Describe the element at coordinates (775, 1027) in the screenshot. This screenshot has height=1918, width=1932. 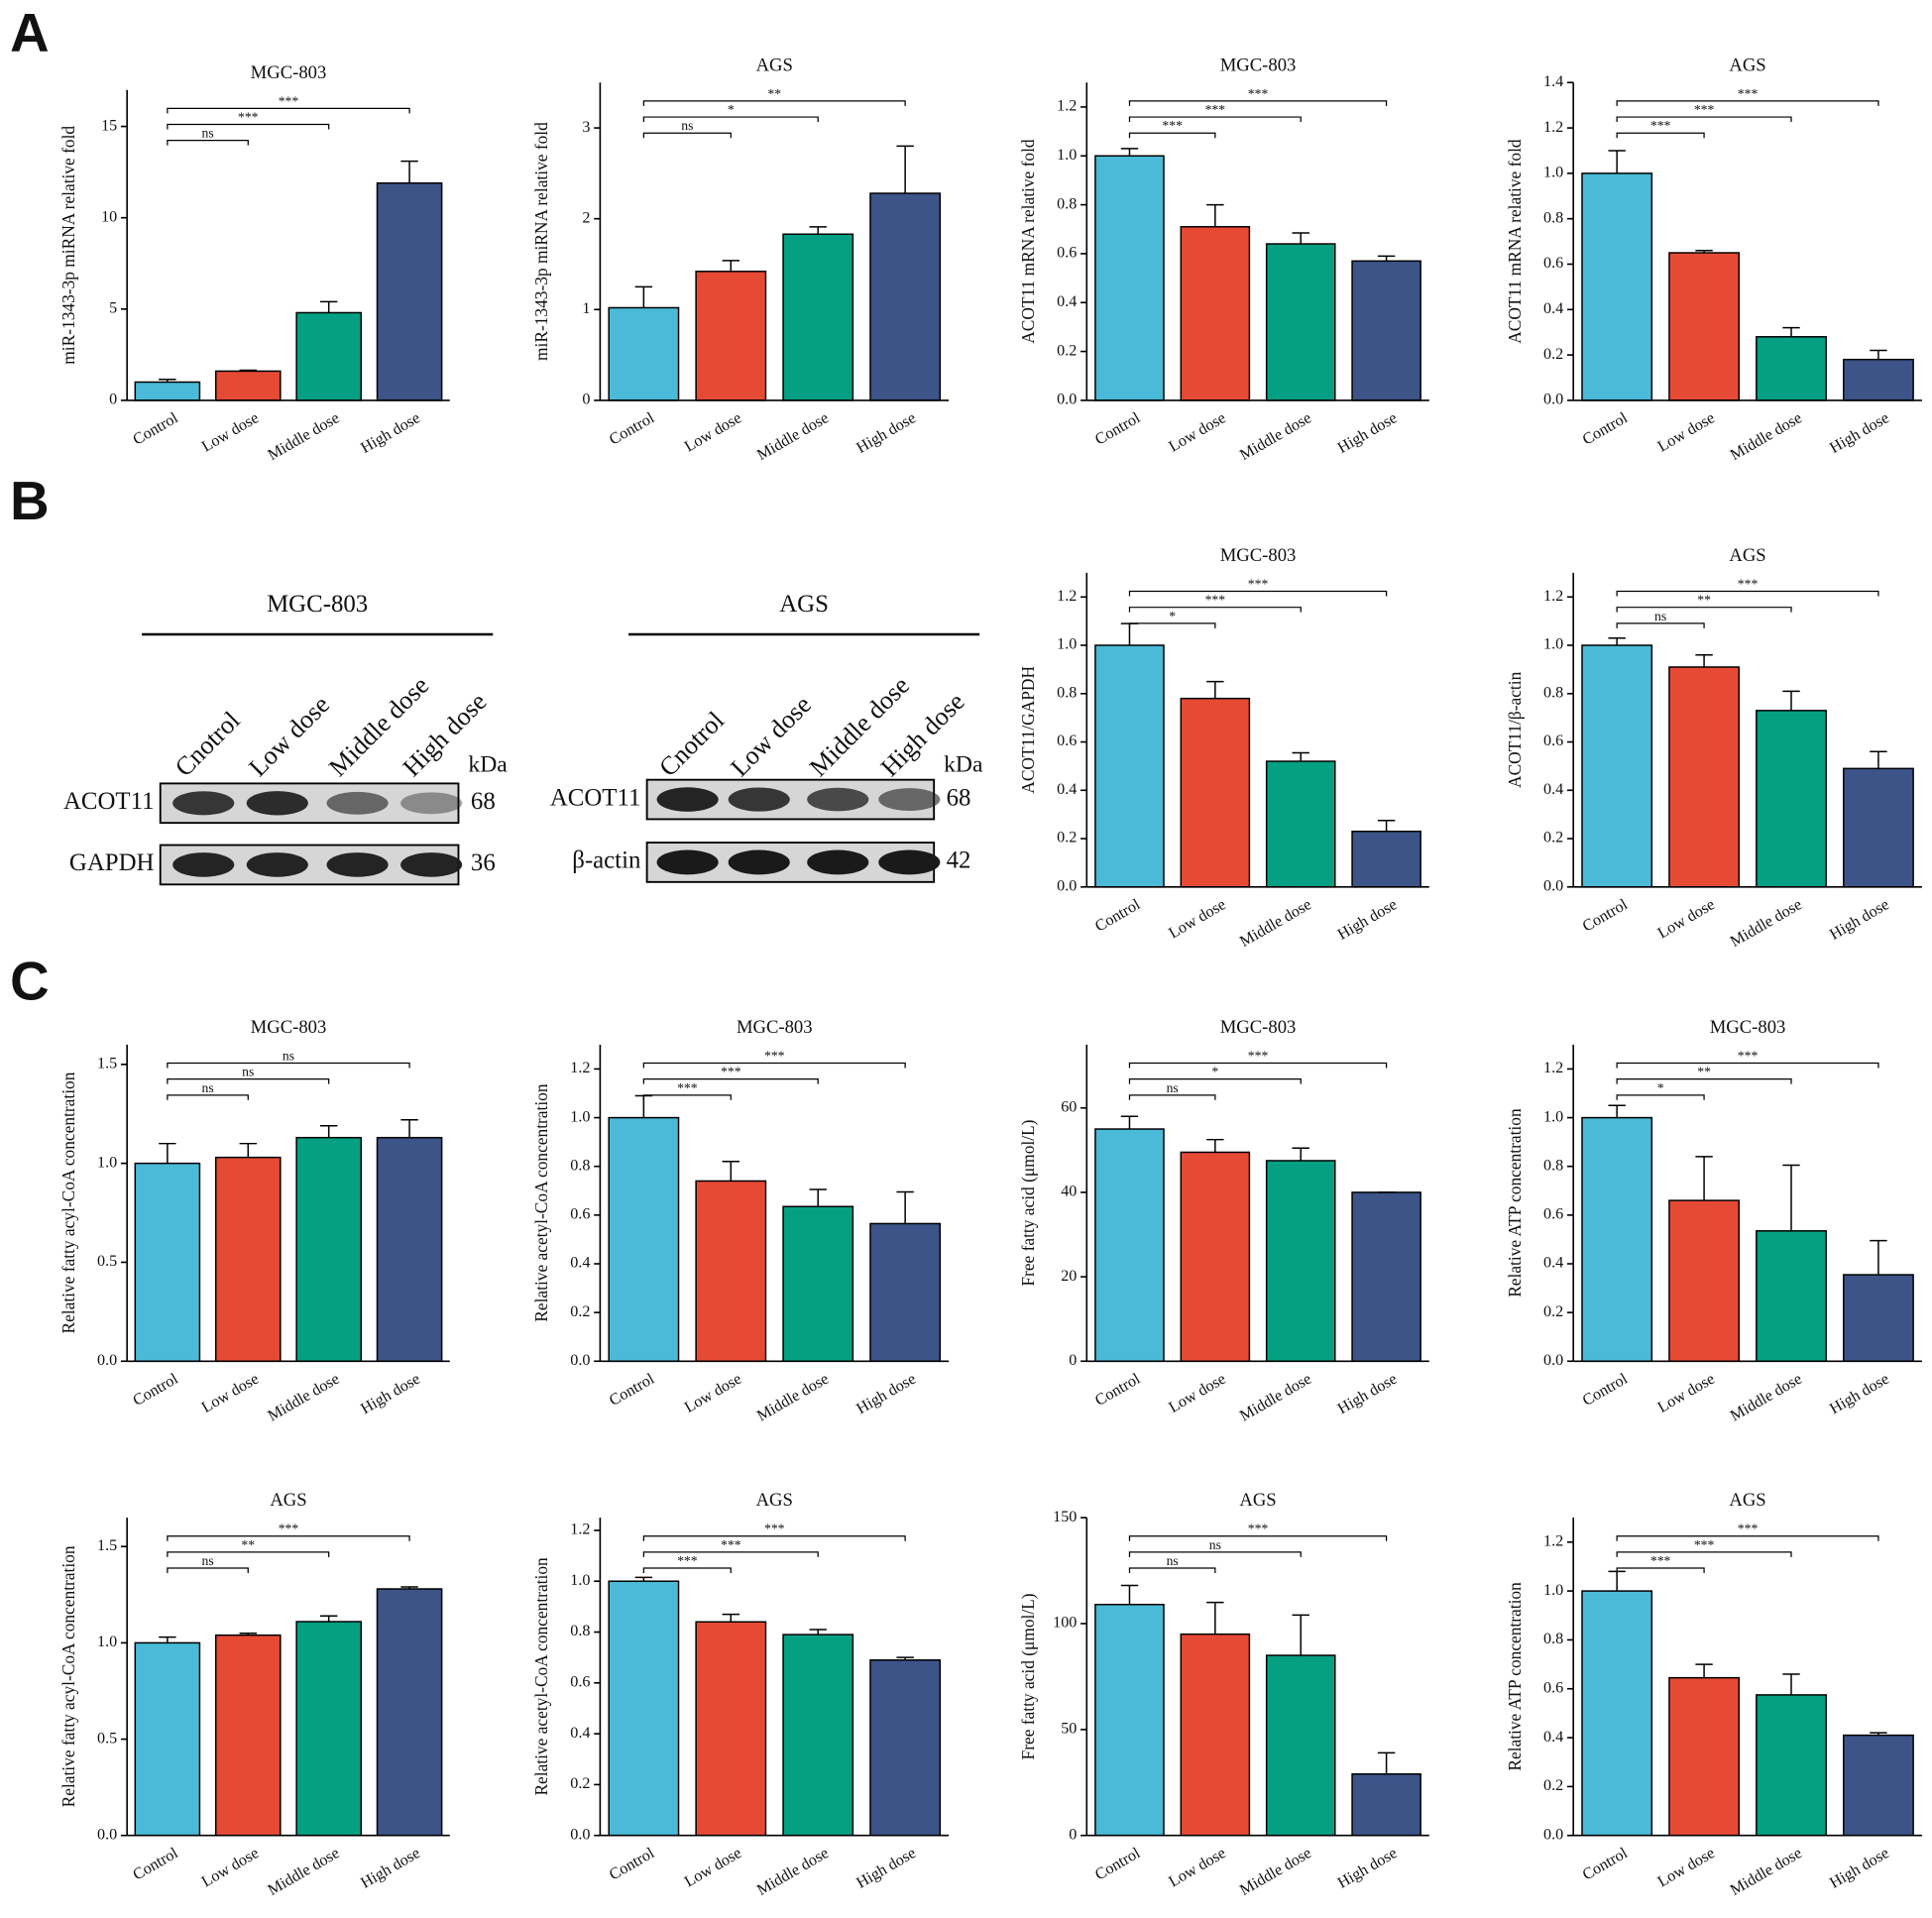
I see `chart-title: MGC-803` at that location.